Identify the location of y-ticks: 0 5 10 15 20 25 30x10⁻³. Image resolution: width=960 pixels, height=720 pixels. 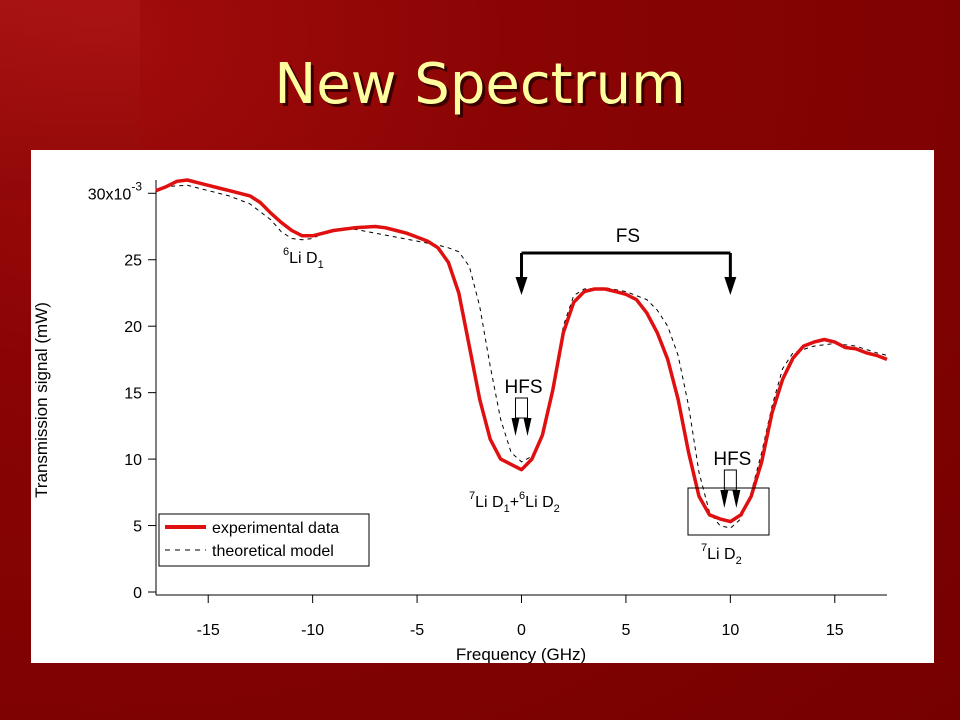
(122, 390).